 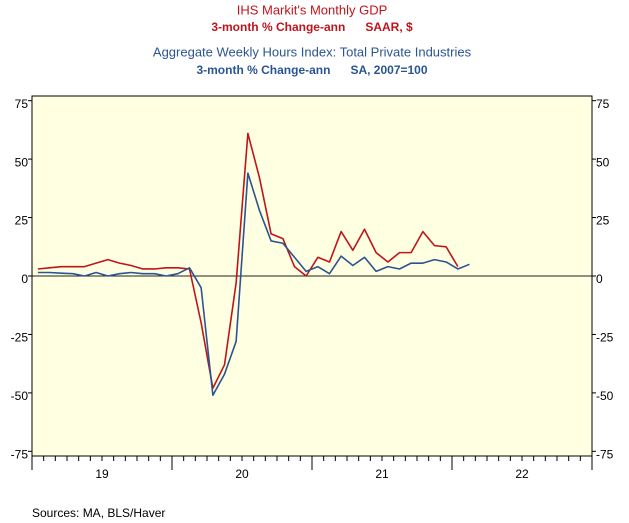 What do you see at coordinates (311, 70) in the screenshot?
I see `series-subtitle: 3-month % Change-ann SA, 2007=100` at bounding box center [311, 70].